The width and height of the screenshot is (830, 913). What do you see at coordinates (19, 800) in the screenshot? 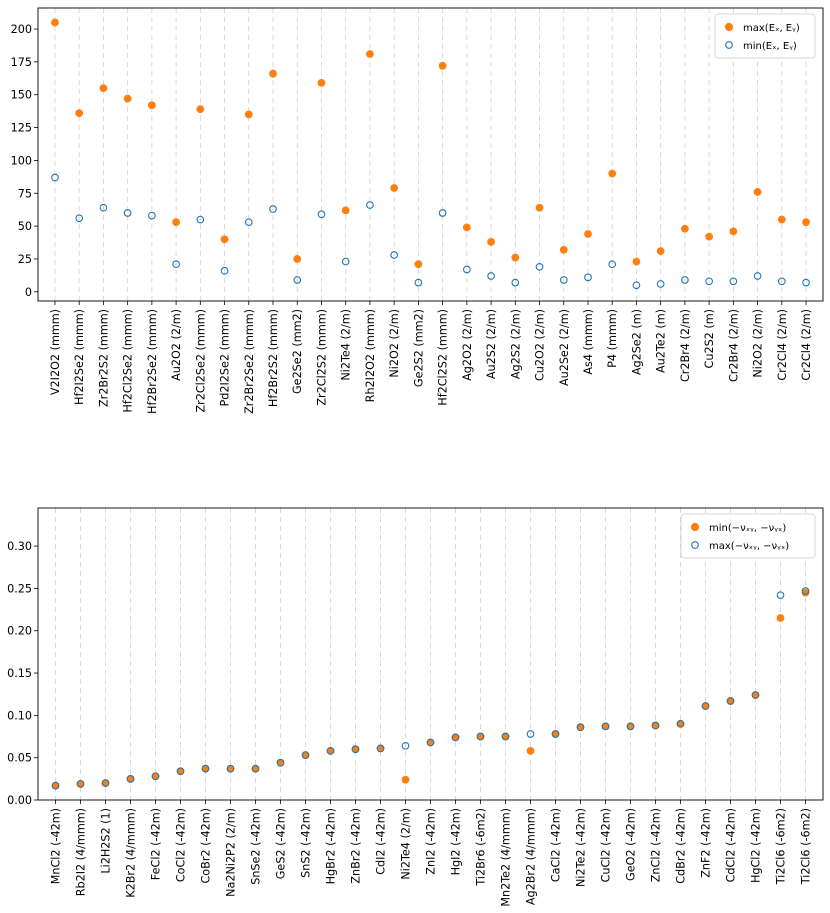
I see `y-tick-label: 0.00` at bounding box center [19, 800].